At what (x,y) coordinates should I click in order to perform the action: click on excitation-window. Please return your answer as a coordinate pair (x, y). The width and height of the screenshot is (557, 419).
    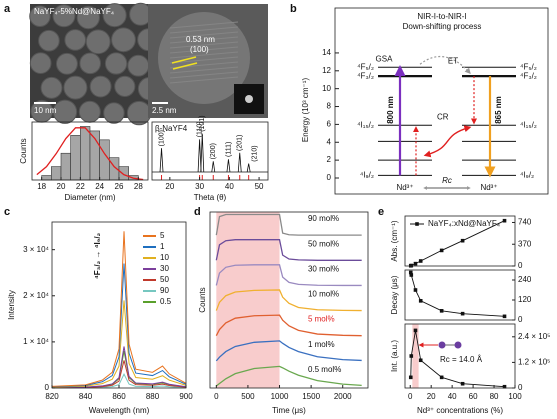
    Looking at the image, I should click on (248, 300).